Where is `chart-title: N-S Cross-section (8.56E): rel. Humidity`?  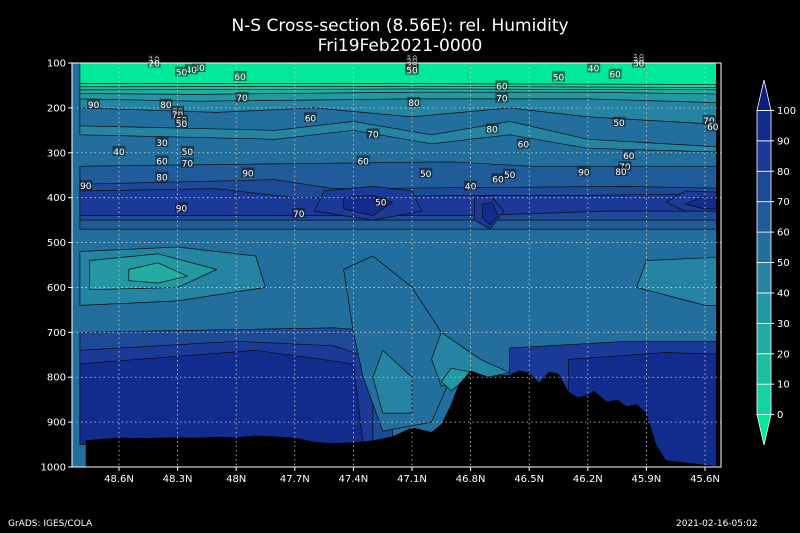 chart-title: N-S Cross-section (8.56E): rel. Humidity is located at coordinates (400, 26).